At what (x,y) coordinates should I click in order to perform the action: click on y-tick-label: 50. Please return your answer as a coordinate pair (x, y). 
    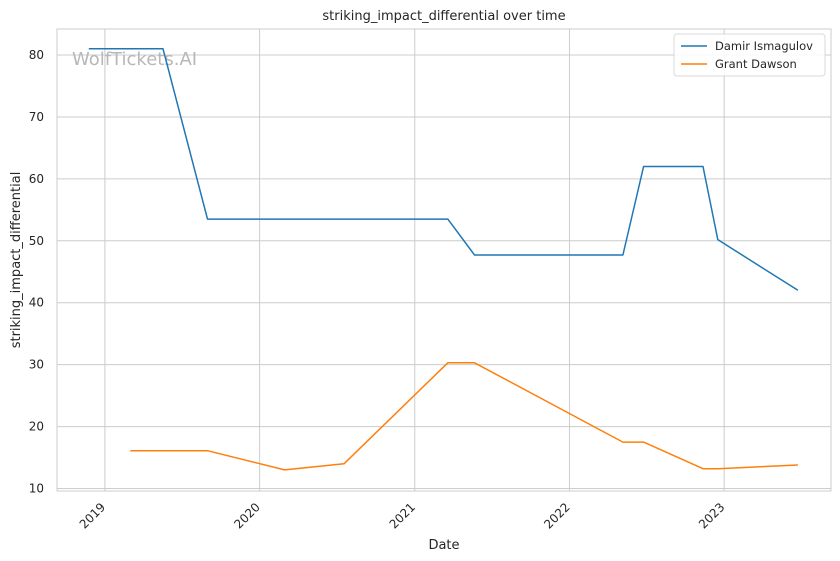
    Looking at the image, I should click on (36, 241).